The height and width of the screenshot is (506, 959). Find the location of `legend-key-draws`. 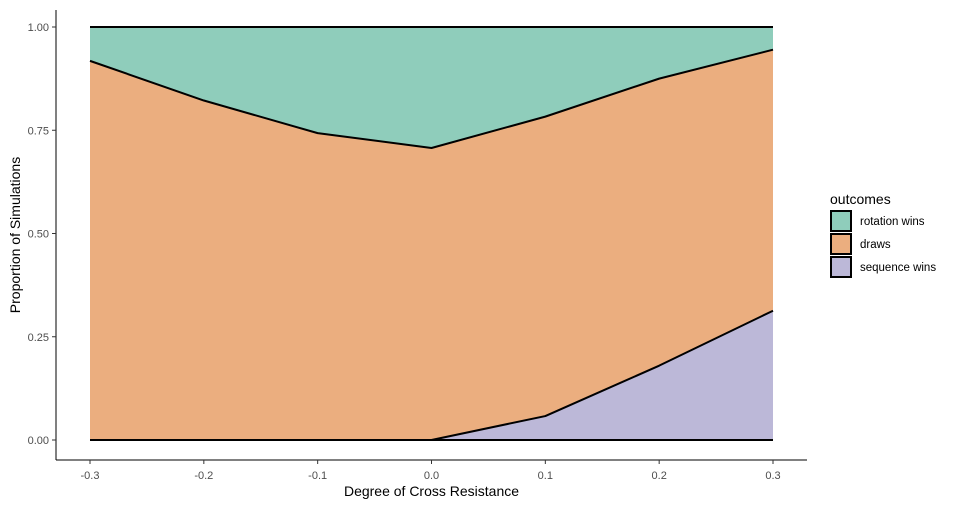

legend-key-draws is located at coordinates (841, 244).